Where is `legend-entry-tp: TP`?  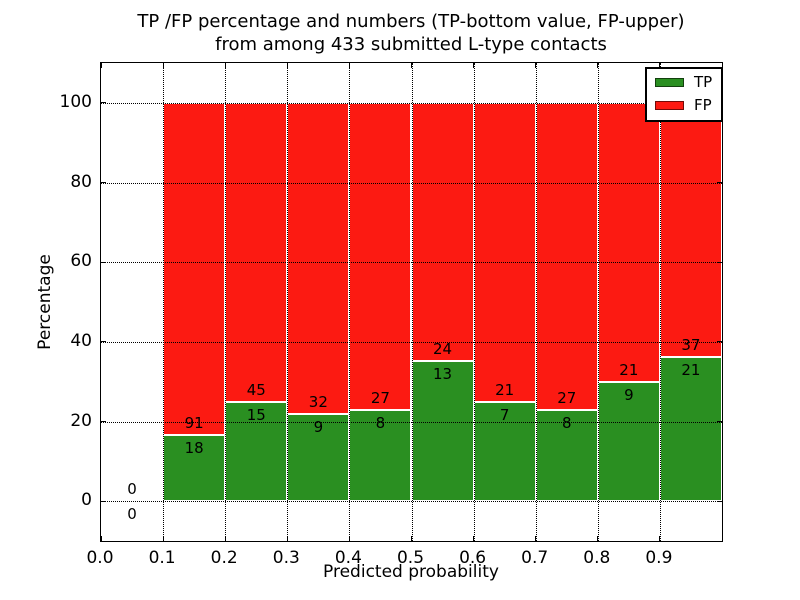 legend-entry-tp: TP is located at coordinates (683, 82).